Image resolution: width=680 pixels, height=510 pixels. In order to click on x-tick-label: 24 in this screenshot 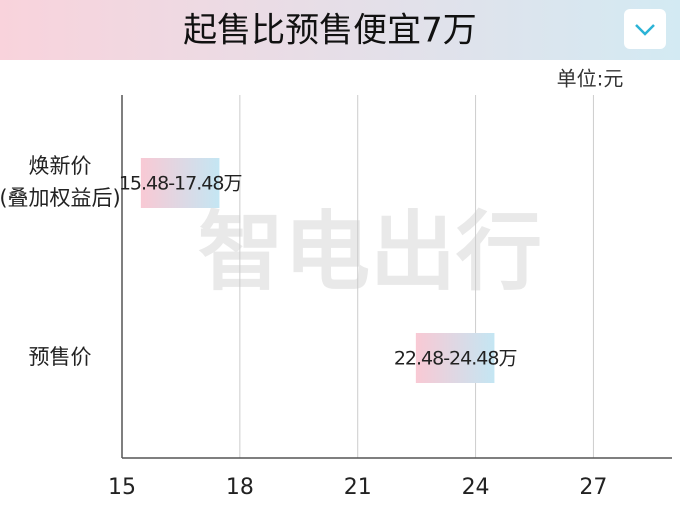, I will do `click(476, 487)`.